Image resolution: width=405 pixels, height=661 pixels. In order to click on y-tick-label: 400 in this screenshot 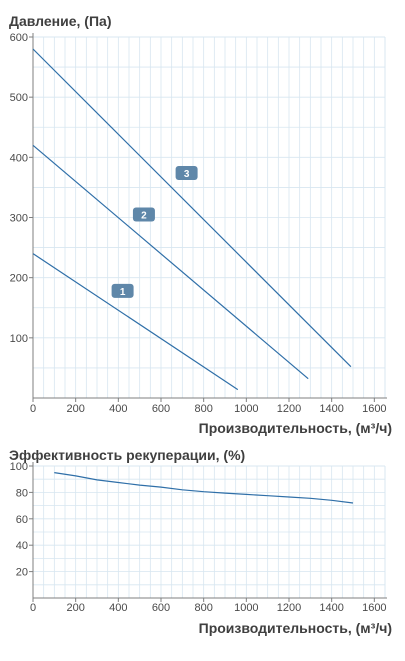, I will do `click(19, 158)`.